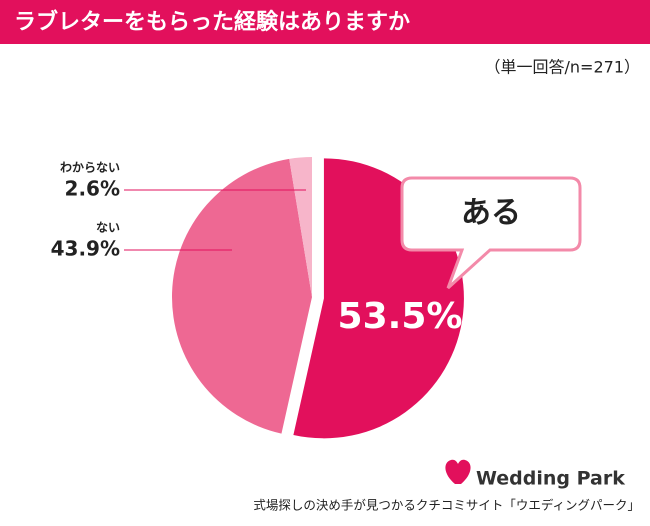  I want to click on tagline: 式場探しの決め手が見つかるクチコミサイト「ウエディングパーク」, so click(446, 505).